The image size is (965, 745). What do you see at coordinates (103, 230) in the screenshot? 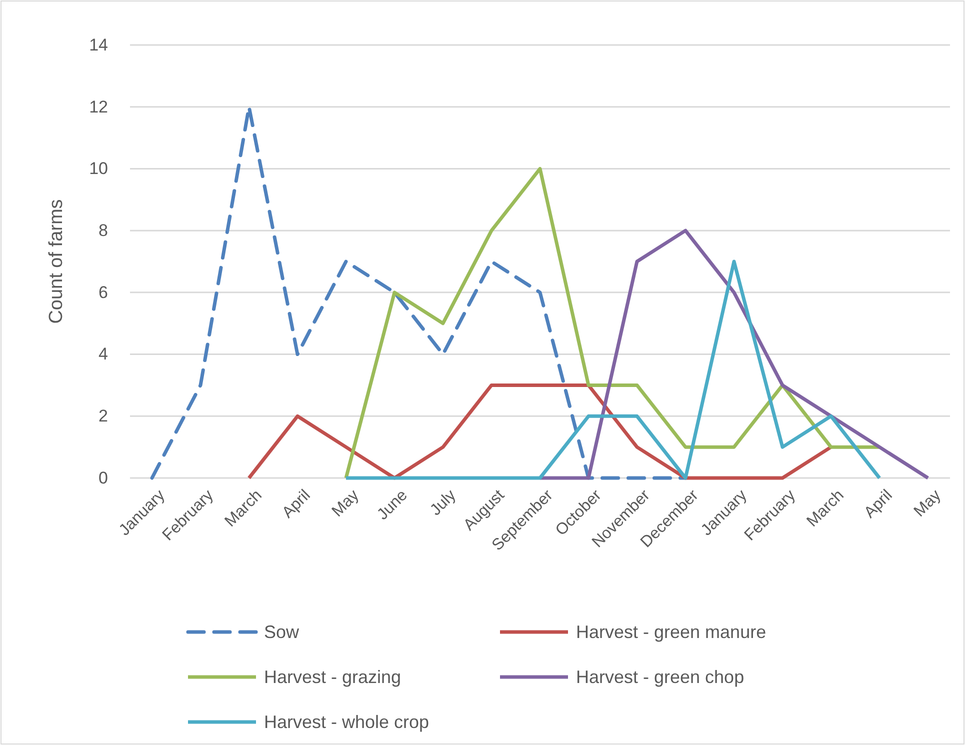
I see `y-tick-label: 8` at bounding box center [103, 230].